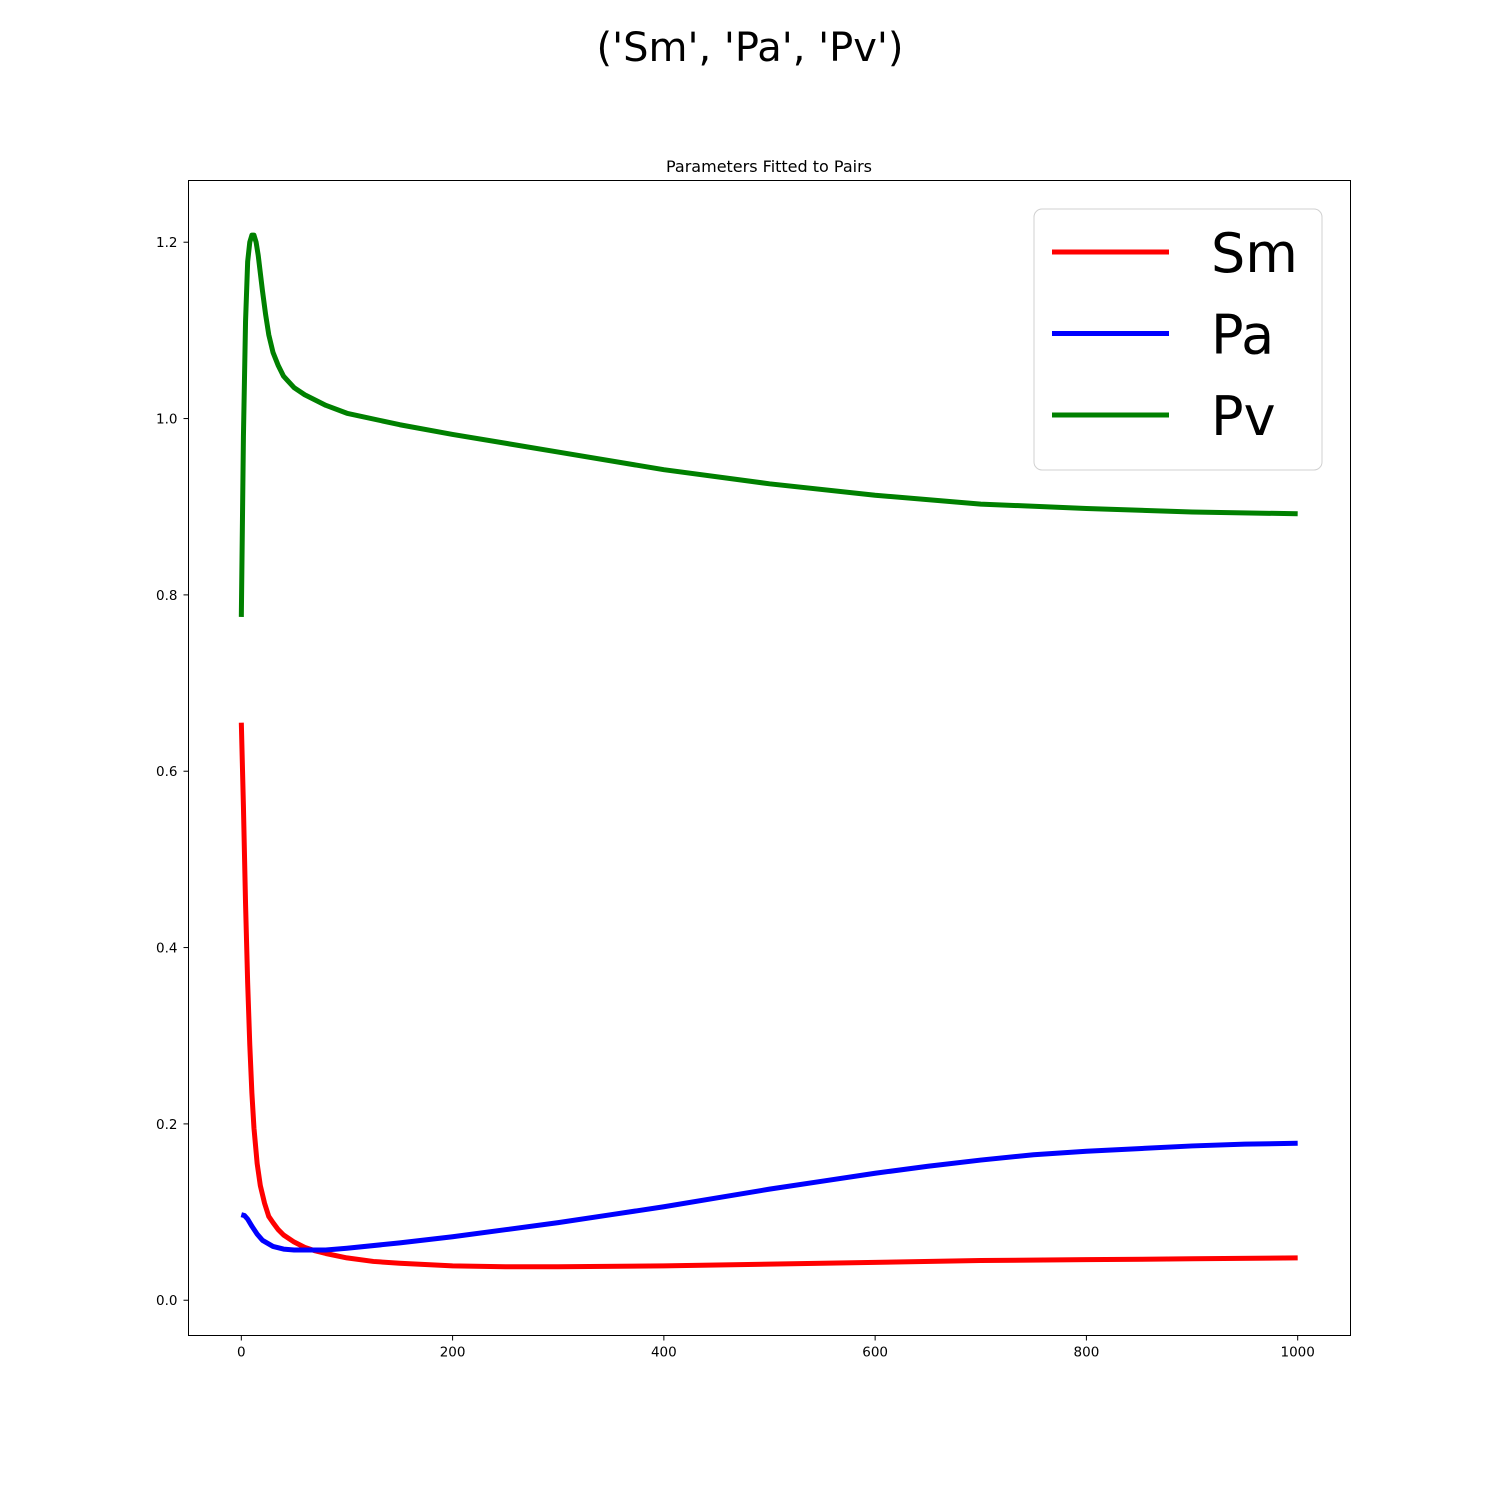  Describe the element at coordinates (1087, 1353) in the screenshot. I see `x-tick-label: 800` at that location.